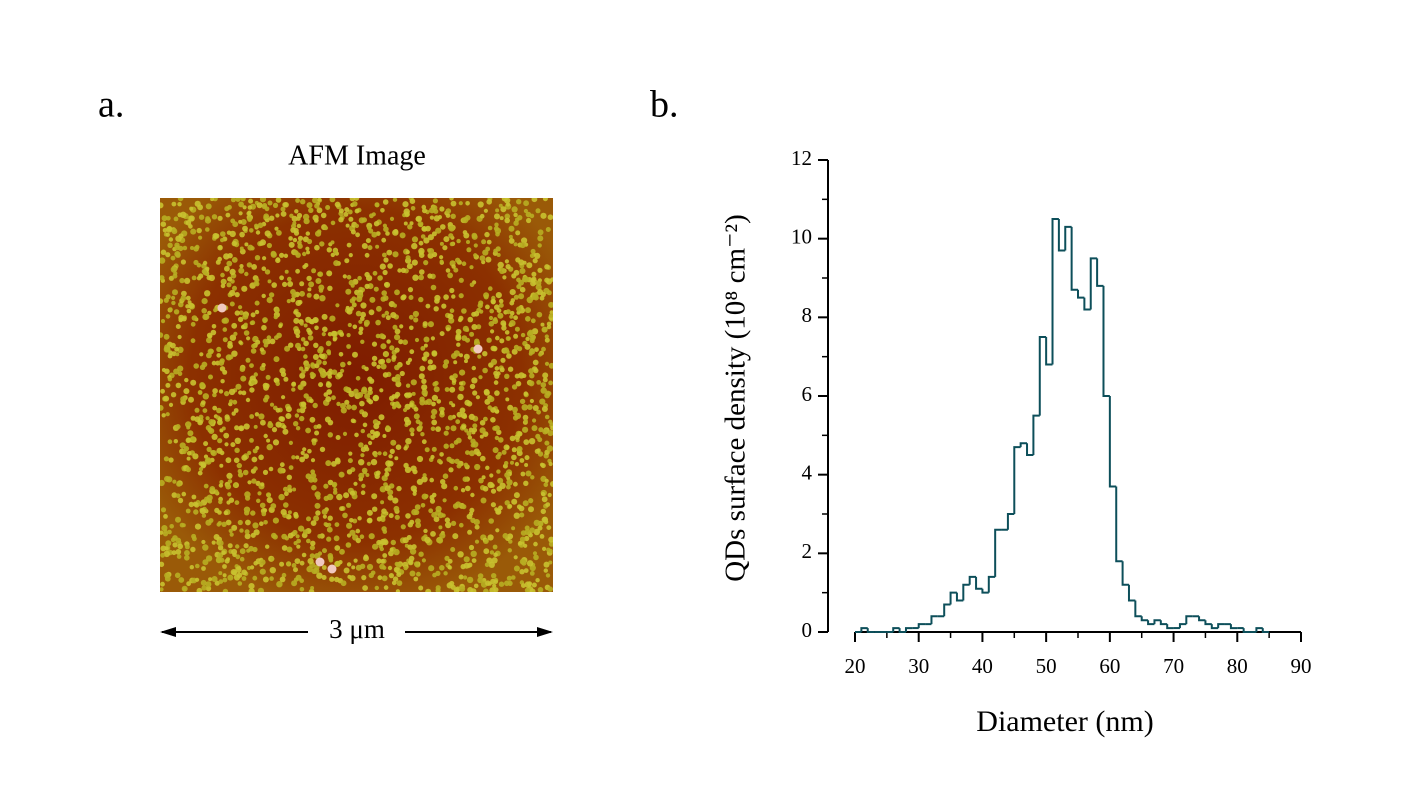 This screenshot has width=1423, height=793. What do you see at coordinates (356, 395) in the screenshot?
I see `afm-dots` at bounding box center [356, 395].